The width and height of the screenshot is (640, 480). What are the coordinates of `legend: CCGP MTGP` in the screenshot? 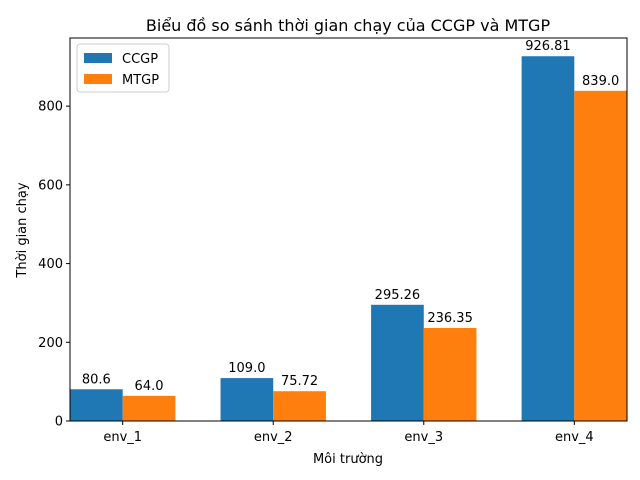 It's located at (123, 68).